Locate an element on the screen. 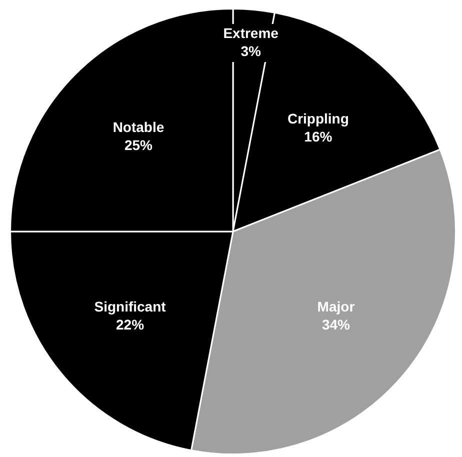 The image size is (462, 457). slice-label: Crippling is located at coordinates (318, 118).